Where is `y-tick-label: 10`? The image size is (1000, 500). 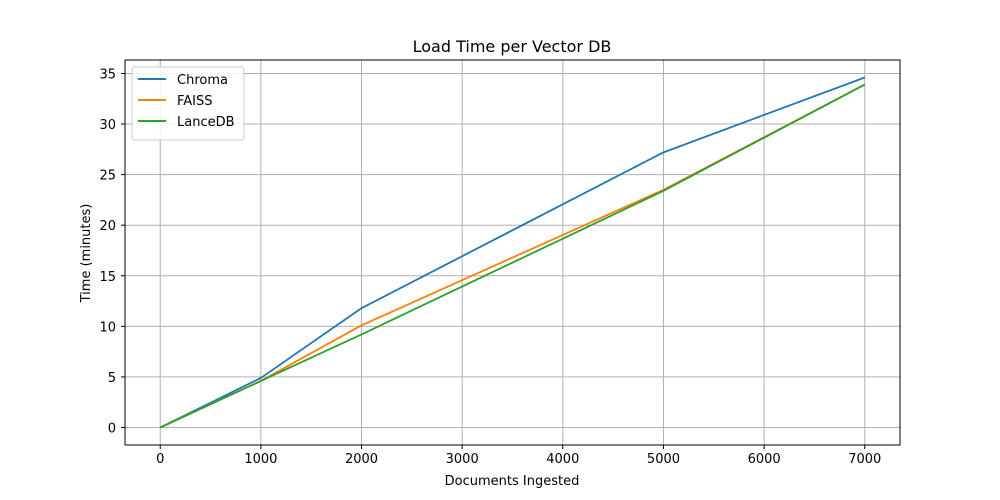 y-tick-label: 10 is located at coordinates (107, 327).